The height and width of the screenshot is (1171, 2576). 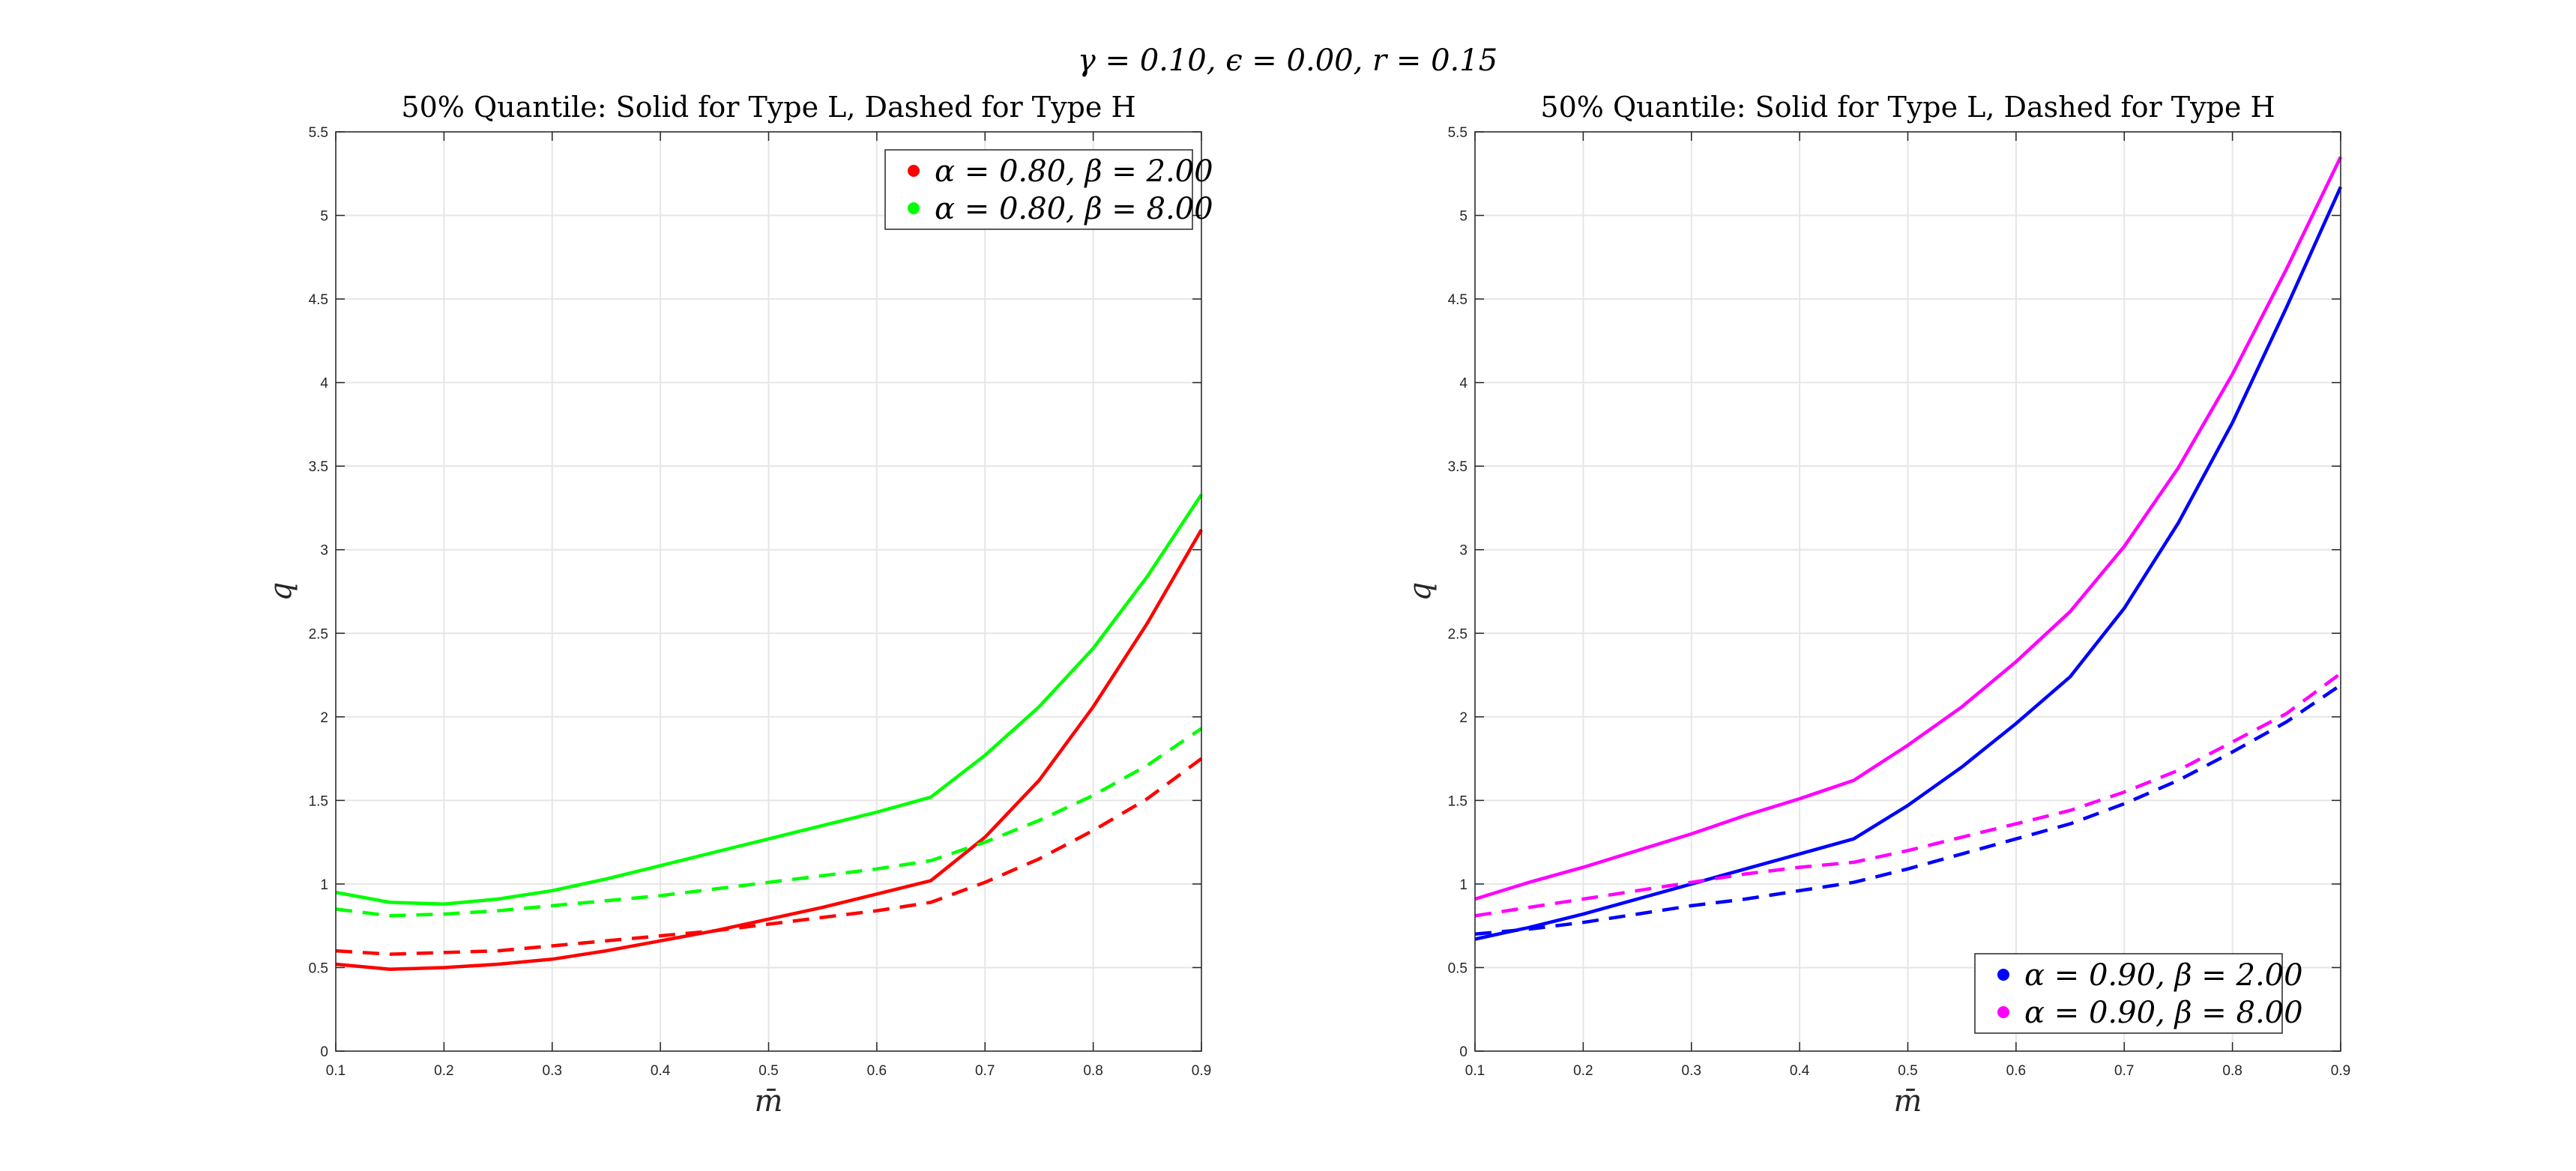 What do you see at coordinates (1074, 209) in the screenshot?
I see `legend-label: α = 0.80, β = 8.00` at bounding box center [1074, 209].